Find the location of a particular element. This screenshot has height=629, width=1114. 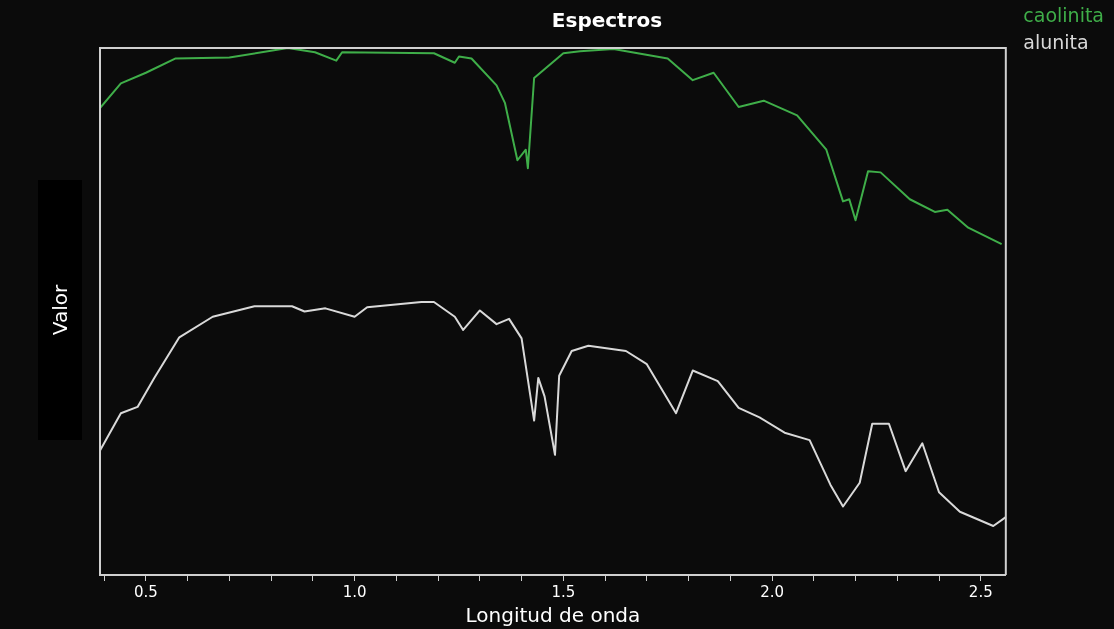

x-tick-label: 0.5 is located at coordinates (145, 591).